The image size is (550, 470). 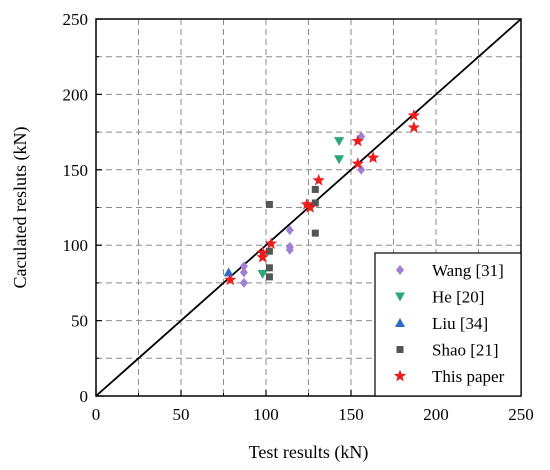 I want to click on x-tick-label: 200, so click(x=436, y=414).